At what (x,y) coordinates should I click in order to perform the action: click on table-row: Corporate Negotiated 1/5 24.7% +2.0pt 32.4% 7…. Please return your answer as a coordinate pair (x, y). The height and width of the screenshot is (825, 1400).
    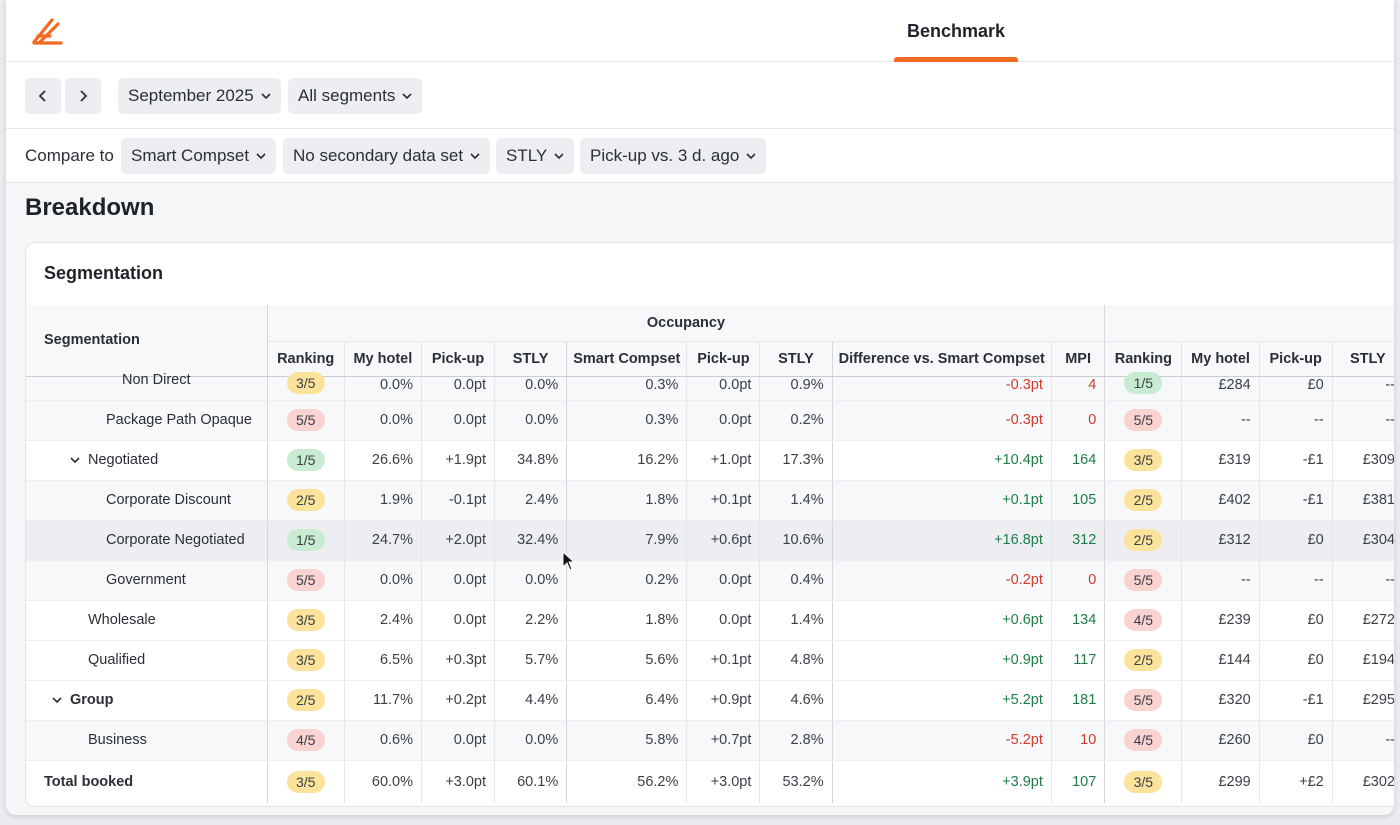
    Looking at the image, I should click on (710, 540).